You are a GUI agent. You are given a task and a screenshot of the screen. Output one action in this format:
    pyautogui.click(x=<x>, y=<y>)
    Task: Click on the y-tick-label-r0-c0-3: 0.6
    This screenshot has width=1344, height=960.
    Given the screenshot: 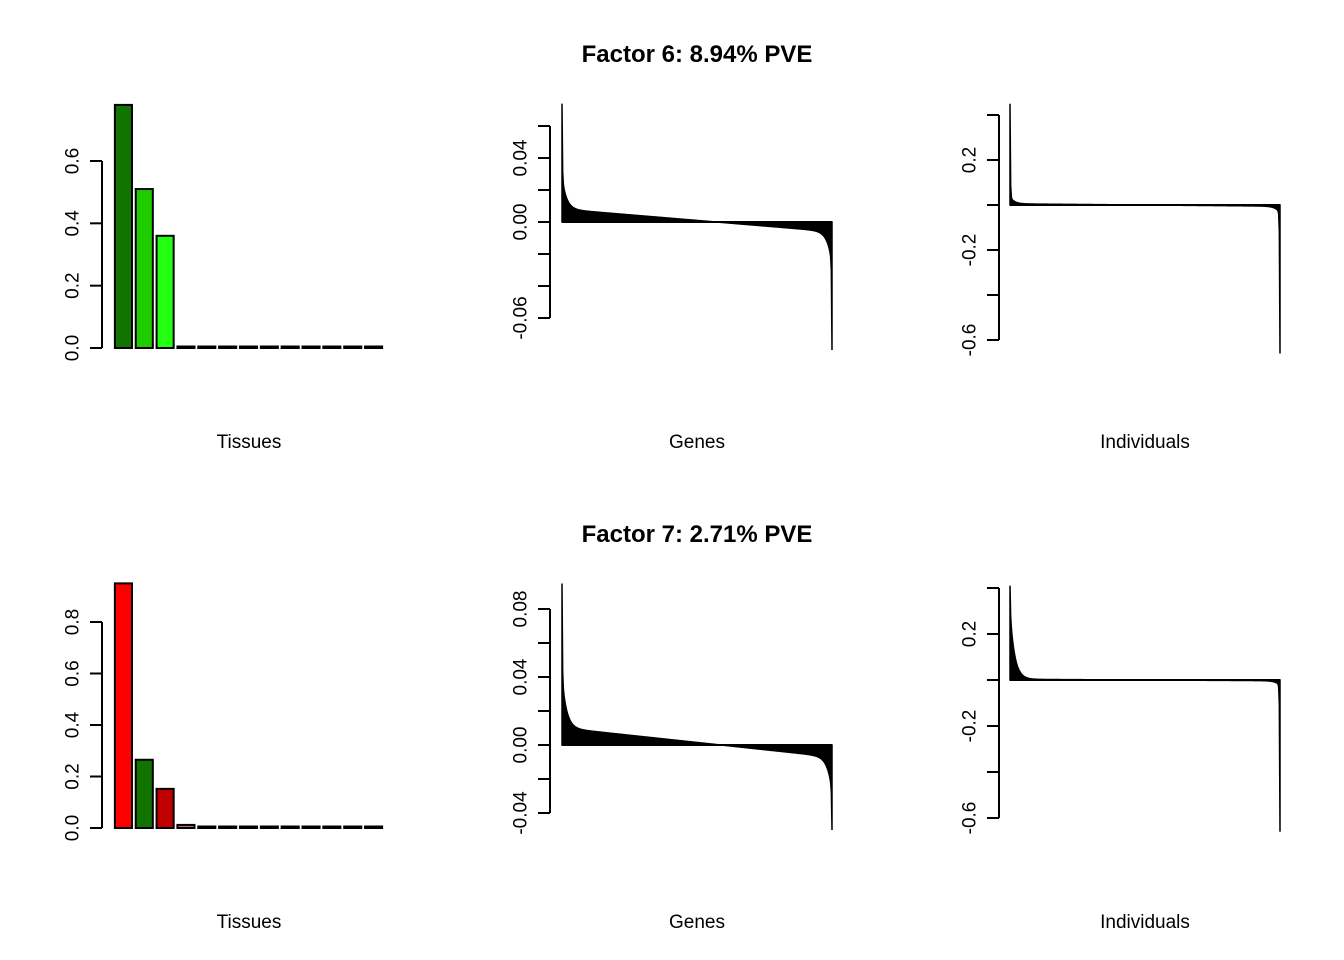 What is the action you would take?
    pyautogui.click(x=73, y=161)
    